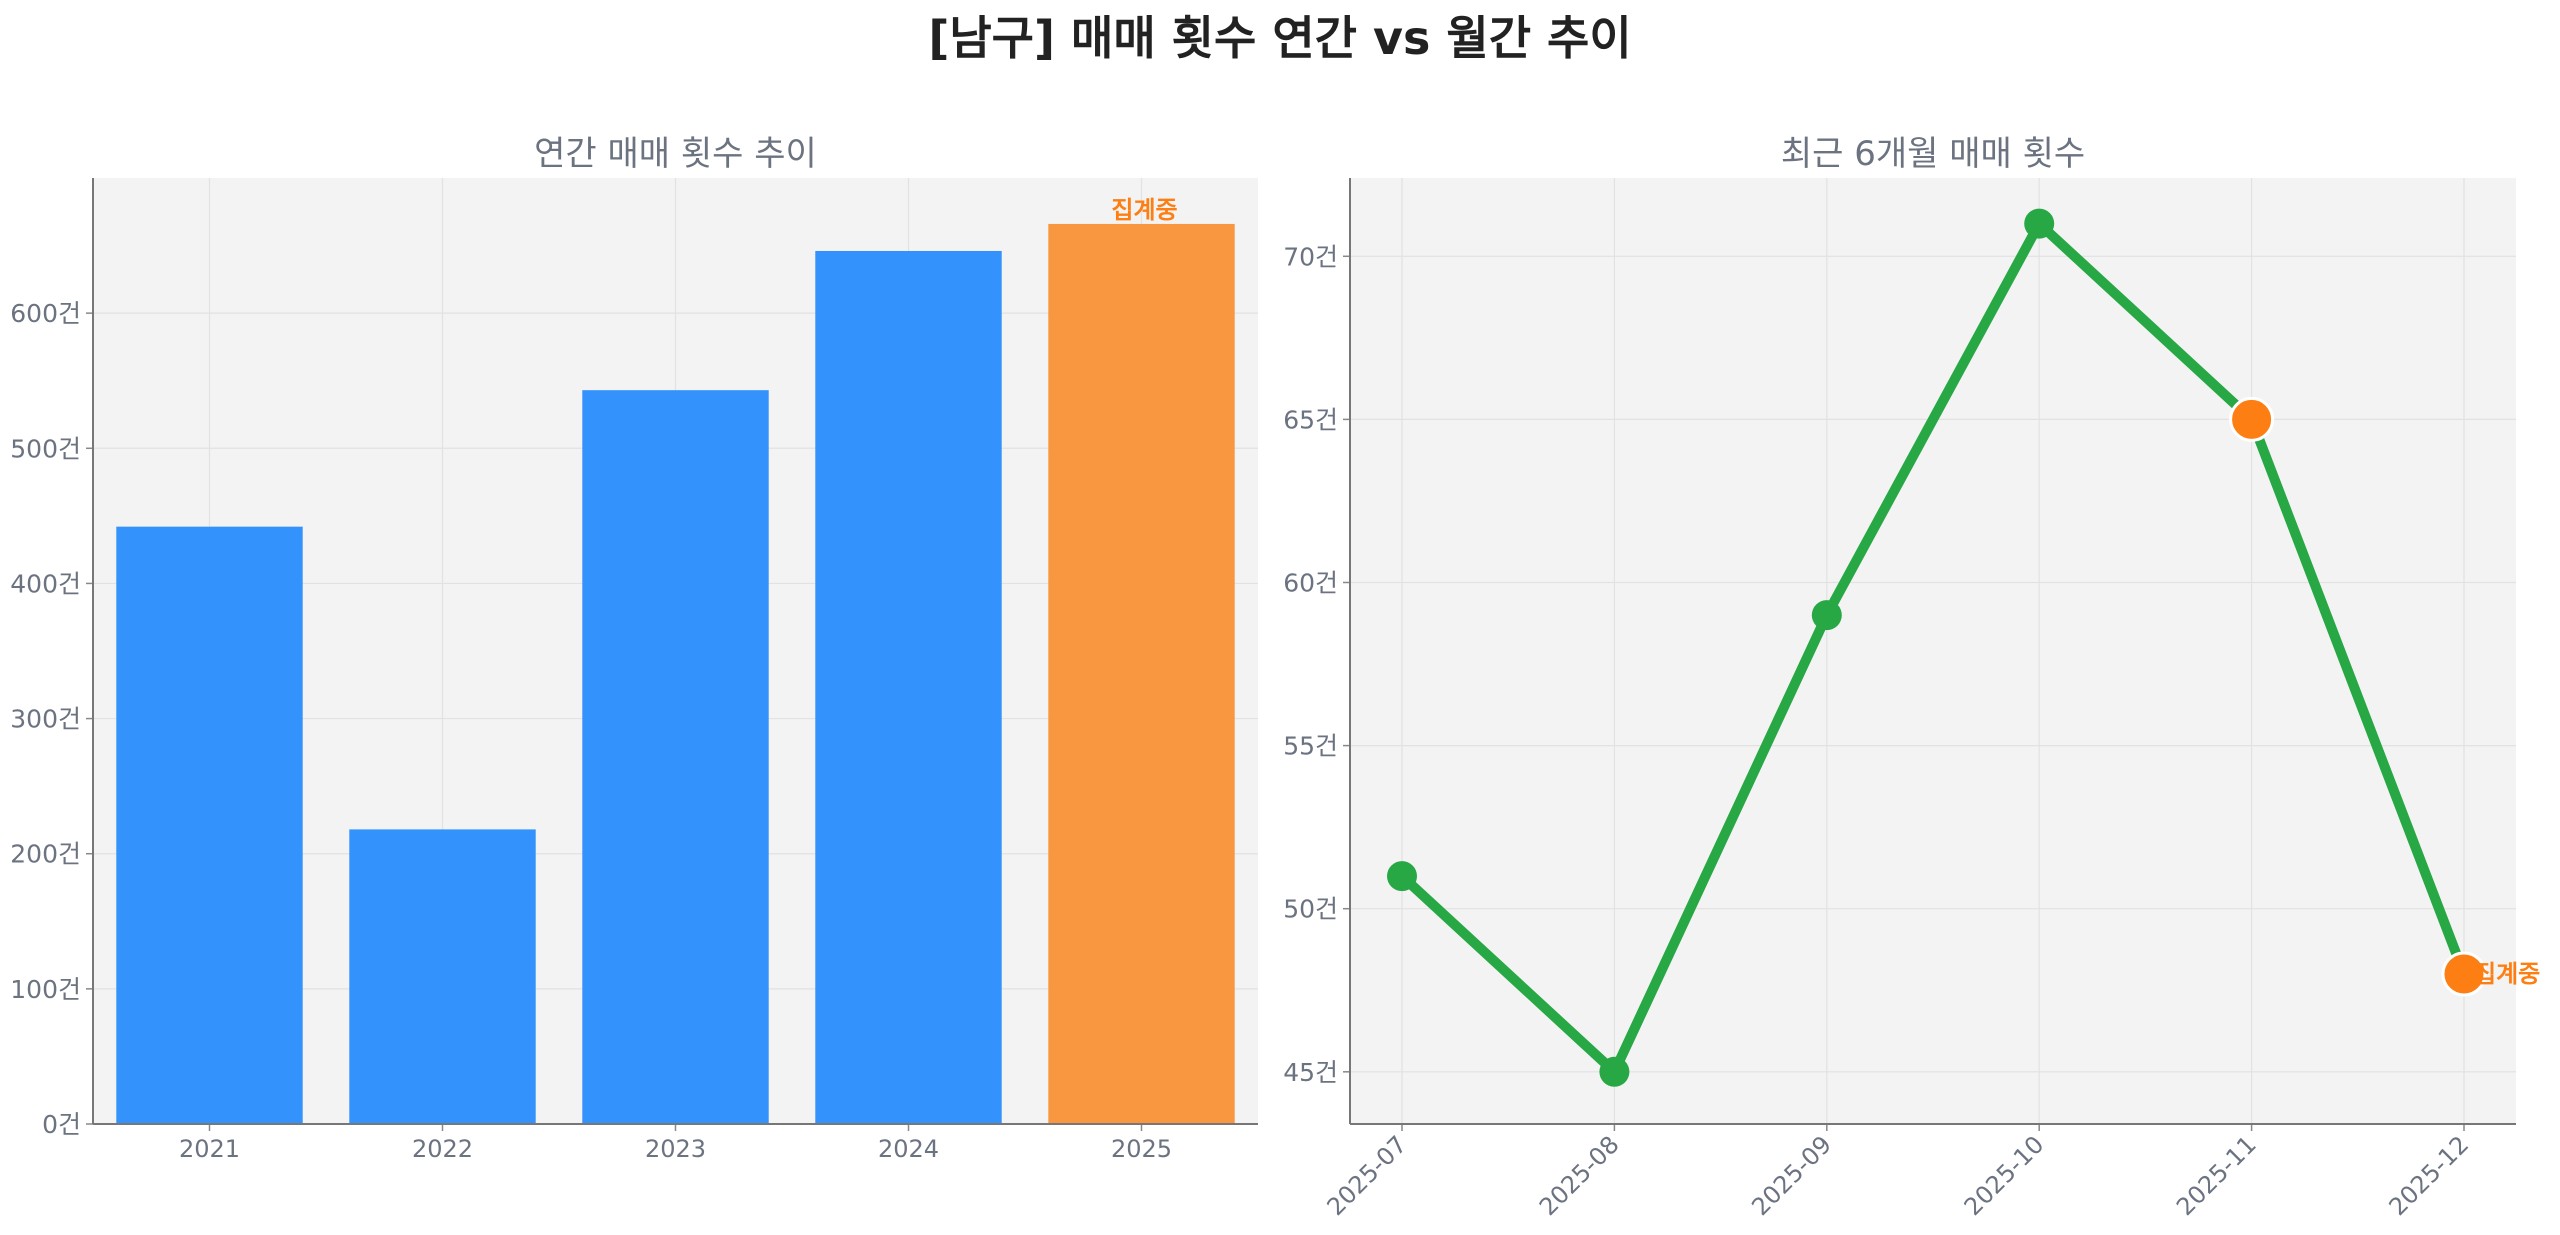 The width and height of the screenshot is (2560, 1235). What do you see at coordinates (2004, 1175) in the screenshot?
I see `line-xtick-label: 2025-10` at bounding box center [2004, 1175].